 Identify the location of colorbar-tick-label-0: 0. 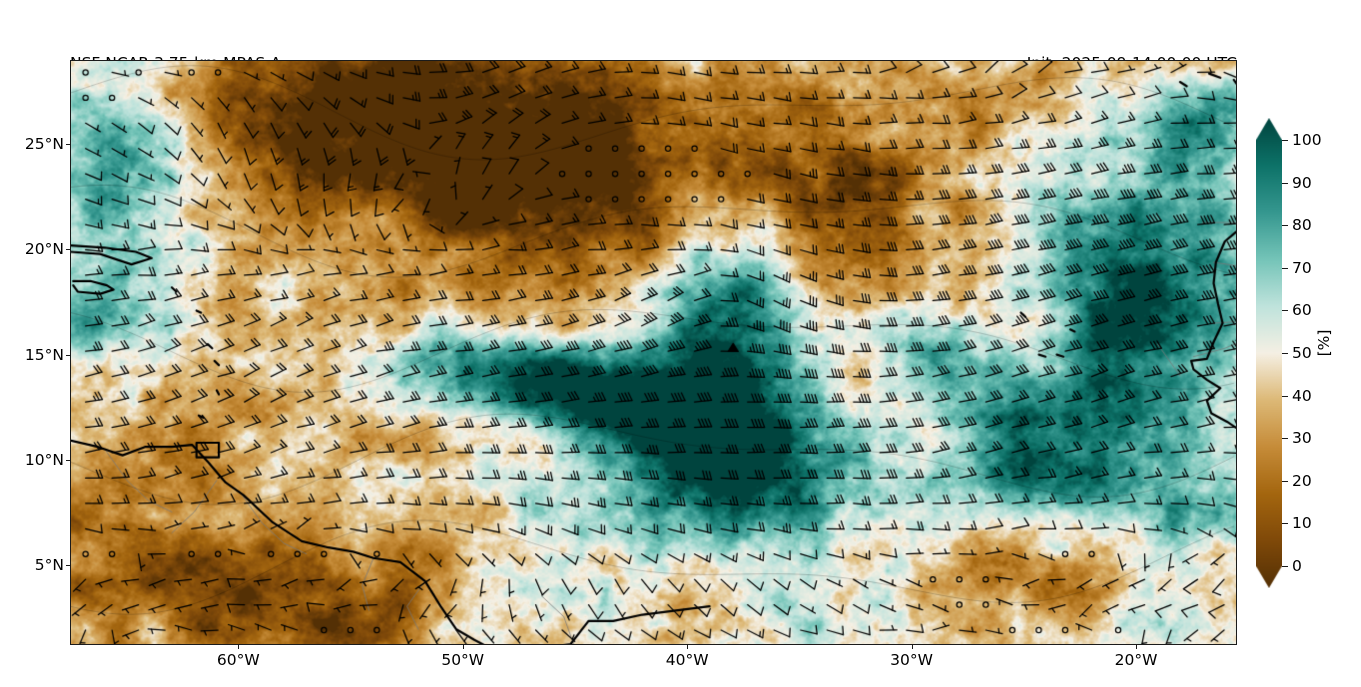
(1297, 566).